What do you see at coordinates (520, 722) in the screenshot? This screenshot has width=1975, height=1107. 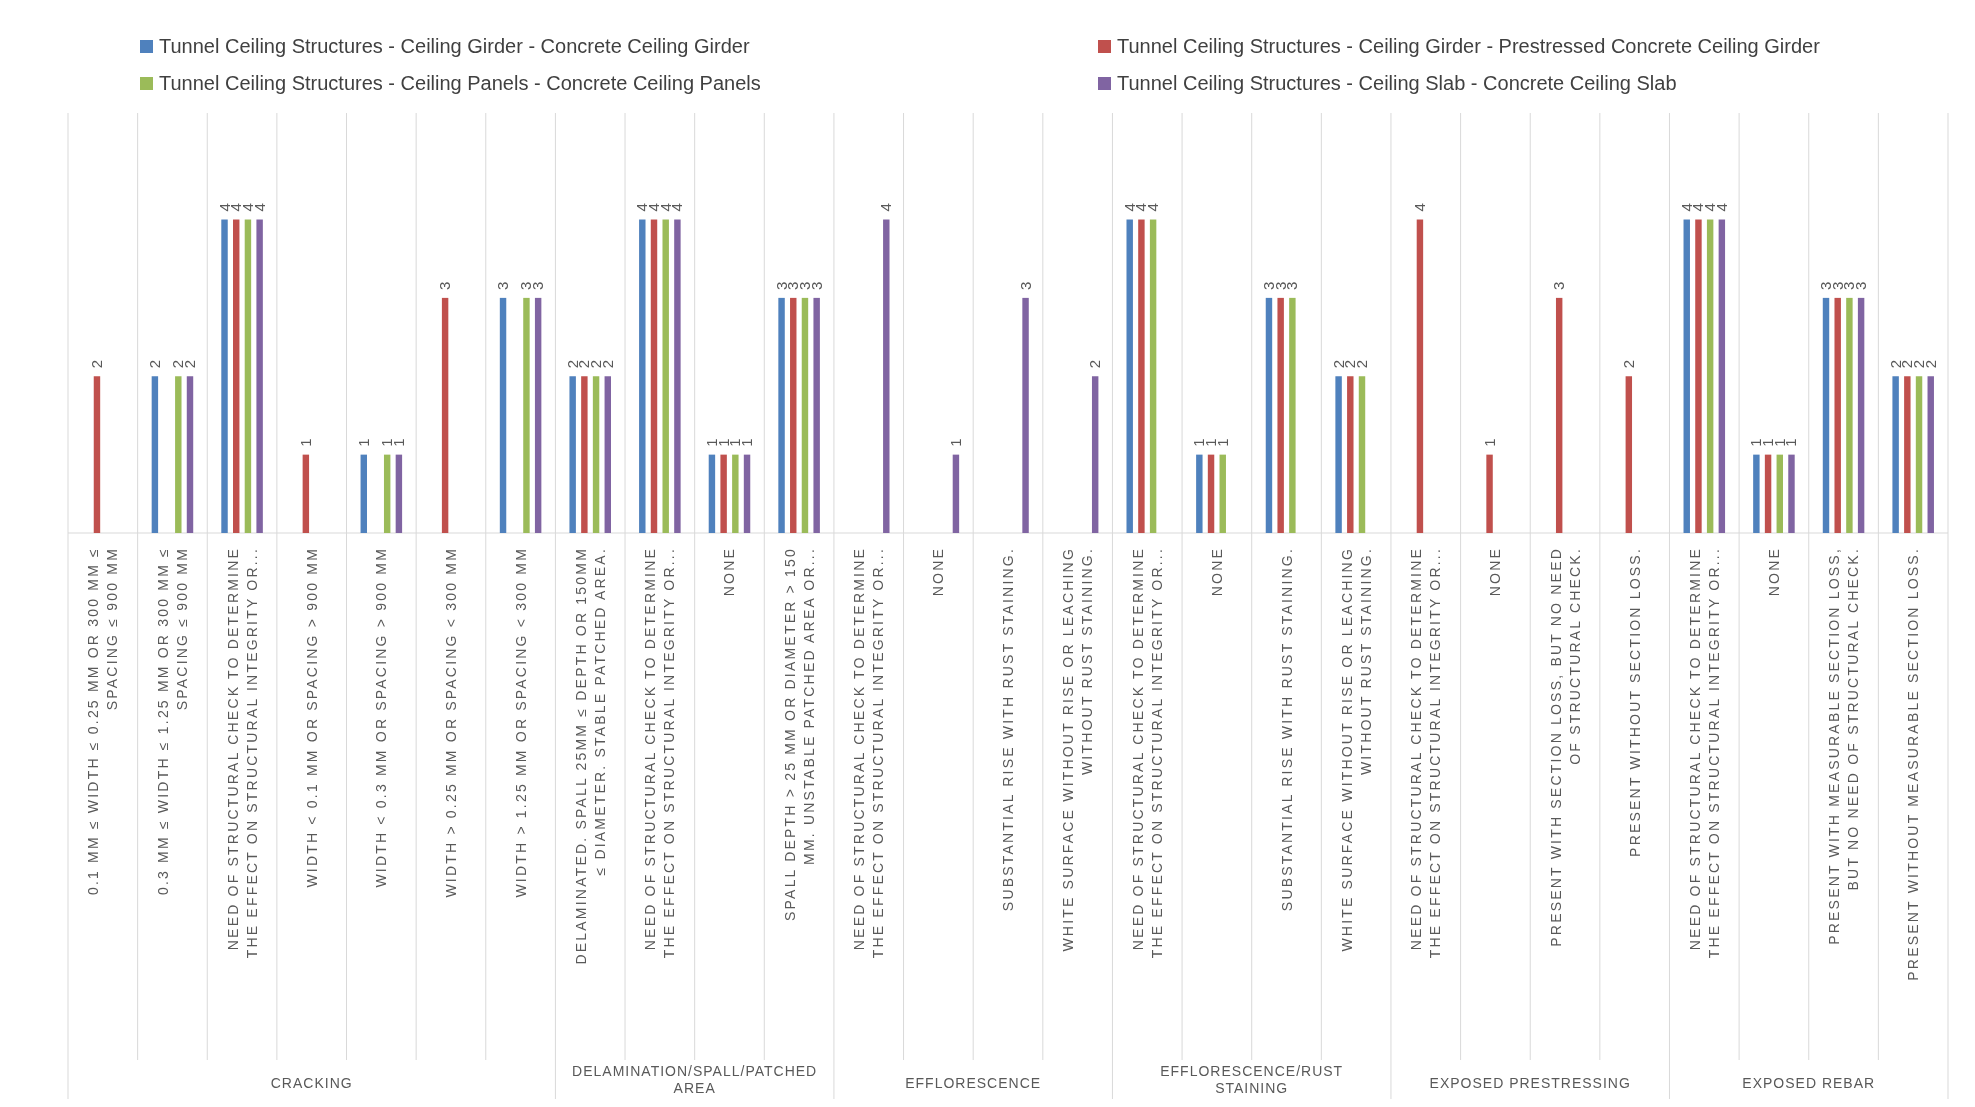 I see `x-tick-label: WIDTH > 1.25 MM OR SPACING < 300 MM` at bounding box center [520, 722].